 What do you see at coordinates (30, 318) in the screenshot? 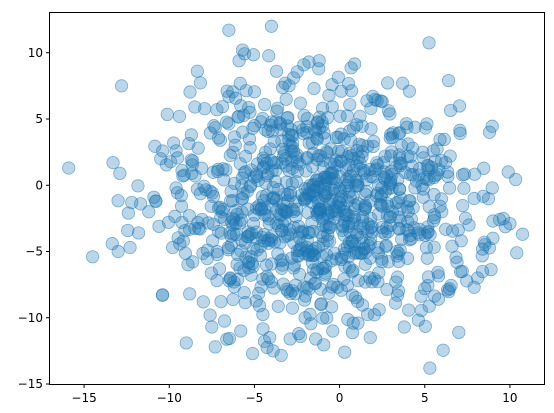
I see `y-tick-label: −10` at bounding box center [30, 318].